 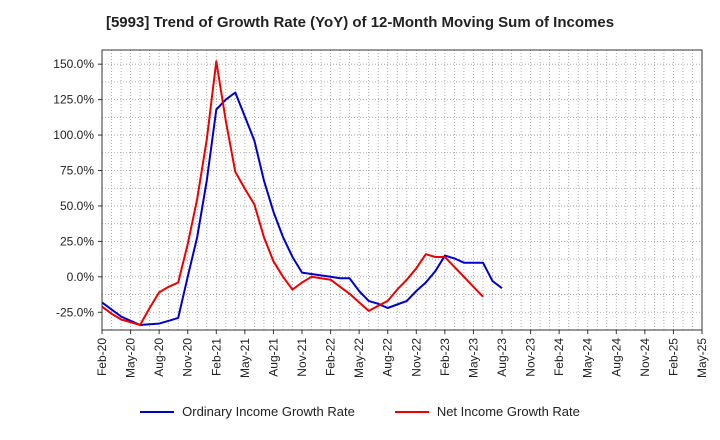 I want to click on x-tick-label: Nov-24, so click(x=645, y=357).